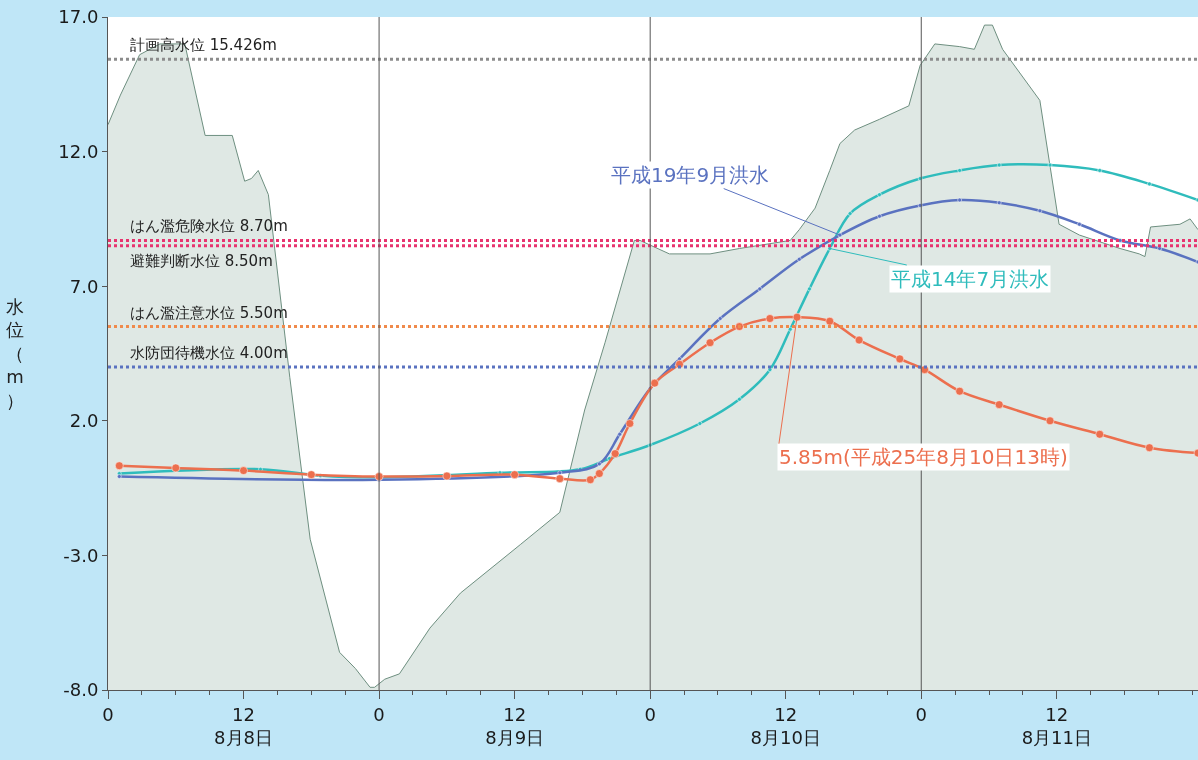  What do you see at coordinates (15, 353) in the screenshot?
I see `y-axis-title: 水位（m）` at bounding box center [15, 353].